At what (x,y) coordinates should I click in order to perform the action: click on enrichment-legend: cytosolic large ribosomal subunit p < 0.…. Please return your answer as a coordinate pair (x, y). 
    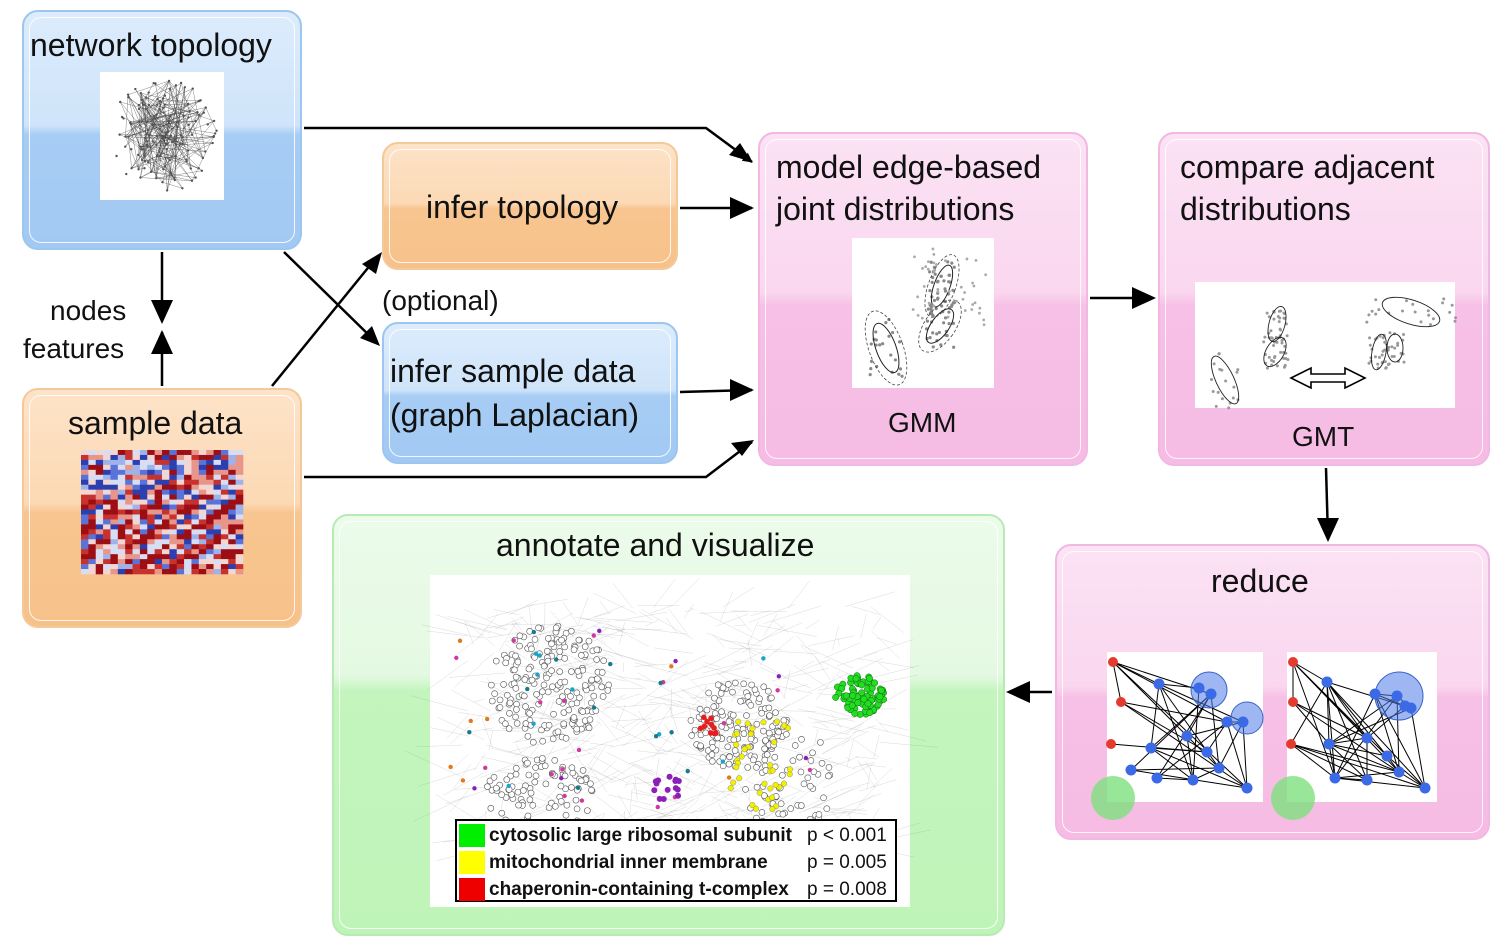
    Looking at the image, I should click on (676, 860).